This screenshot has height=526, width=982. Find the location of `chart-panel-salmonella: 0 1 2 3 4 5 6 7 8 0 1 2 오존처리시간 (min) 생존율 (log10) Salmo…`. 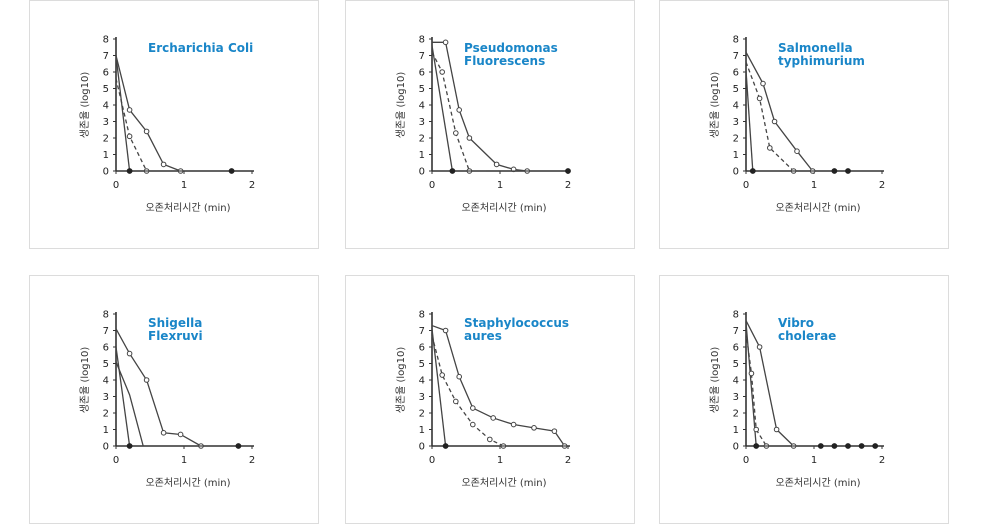

chart-panel-salmonella: 0 1 2 3 4 5 6 7 8 0 1 2 오존처리시간 (min) 생존율 (log10) Salmo… is located at coordinates (804, 124).